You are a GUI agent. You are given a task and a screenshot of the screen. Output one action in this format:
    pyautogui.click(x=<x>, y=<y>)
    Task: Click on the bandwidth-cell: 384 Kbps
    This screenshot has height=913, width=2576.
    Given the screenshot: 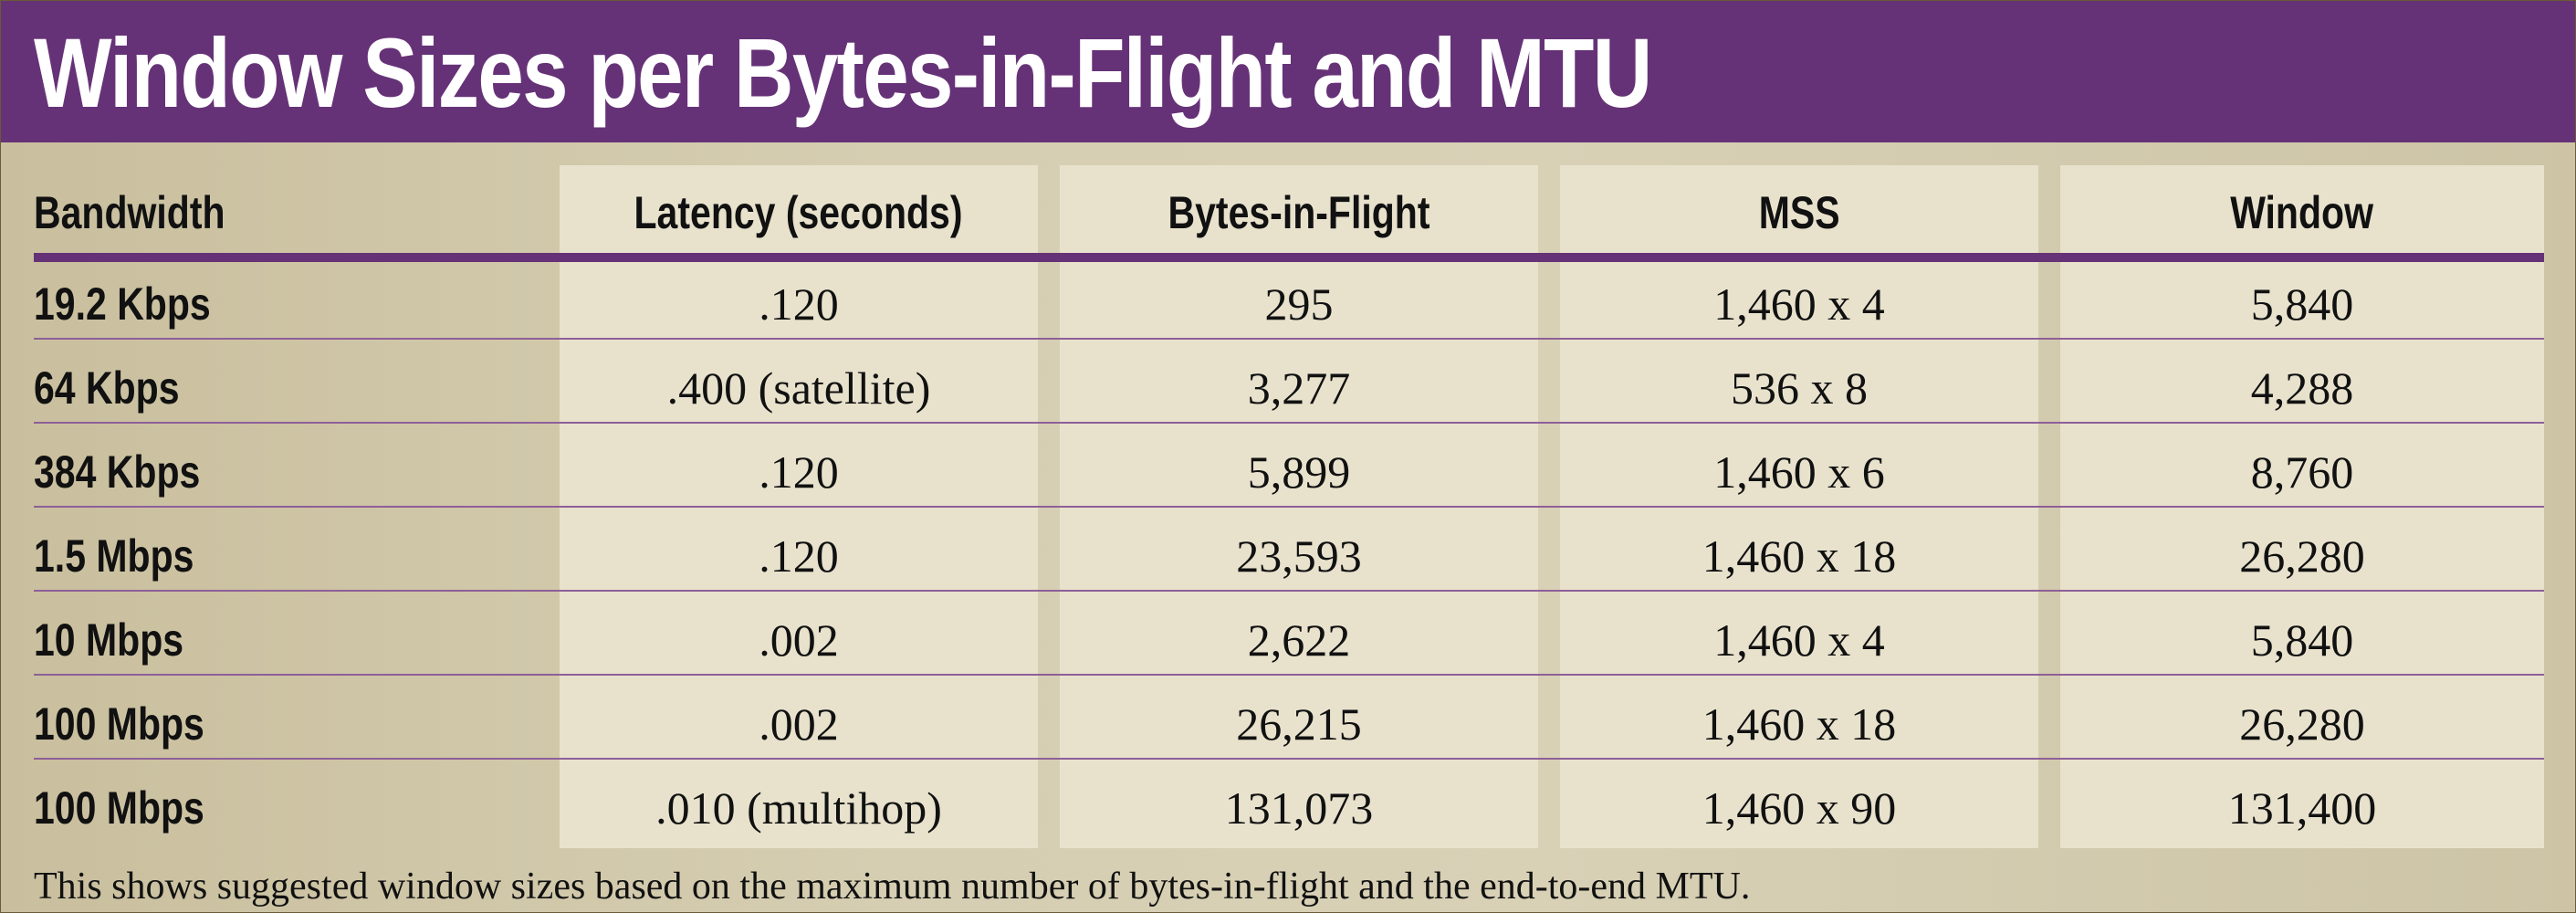 What is the action you would take?
    pyautogui.click(x=118, y=472)
    